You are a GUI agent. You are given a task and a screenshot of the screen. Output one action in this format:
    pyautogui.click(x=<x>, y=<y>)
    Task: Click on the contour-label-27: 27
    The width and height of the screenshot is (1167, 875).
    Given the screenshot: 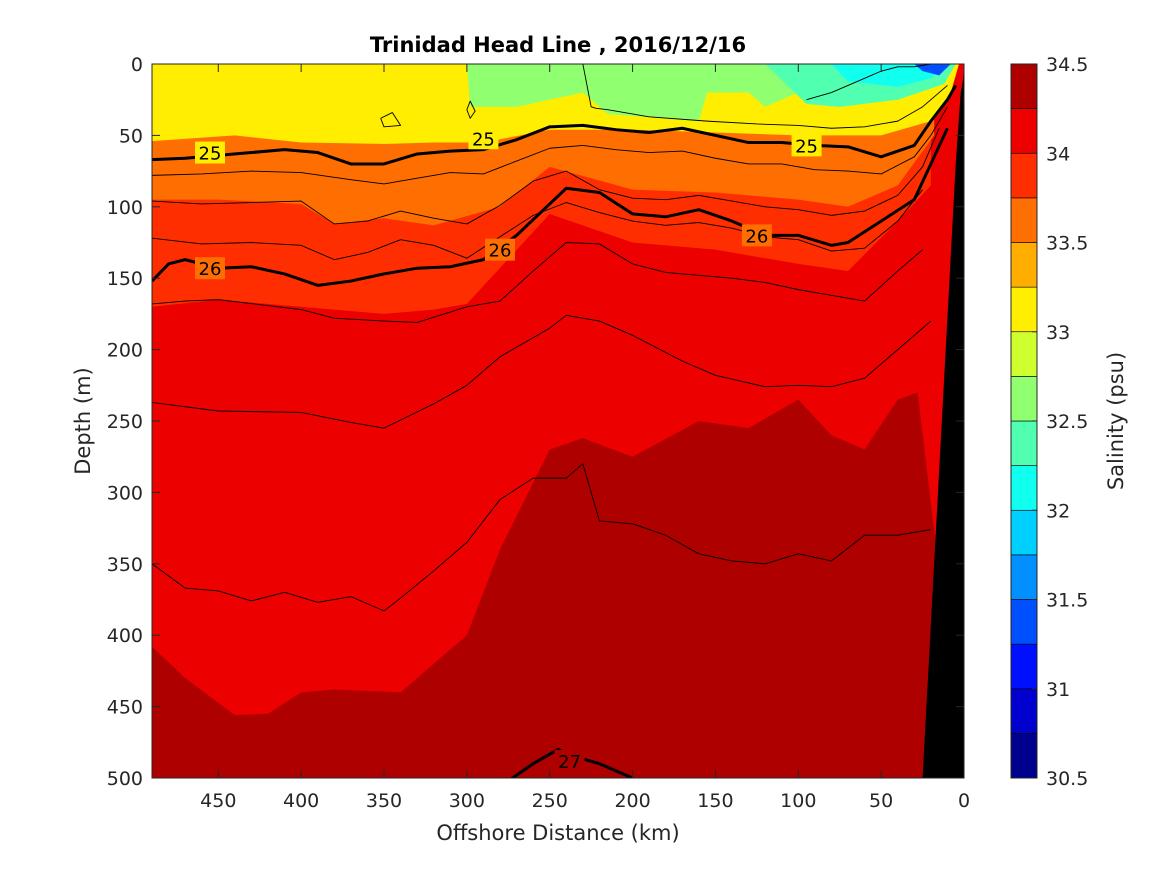 What is the action you would take?
    pyautogui.click(x=569, y=762)
    